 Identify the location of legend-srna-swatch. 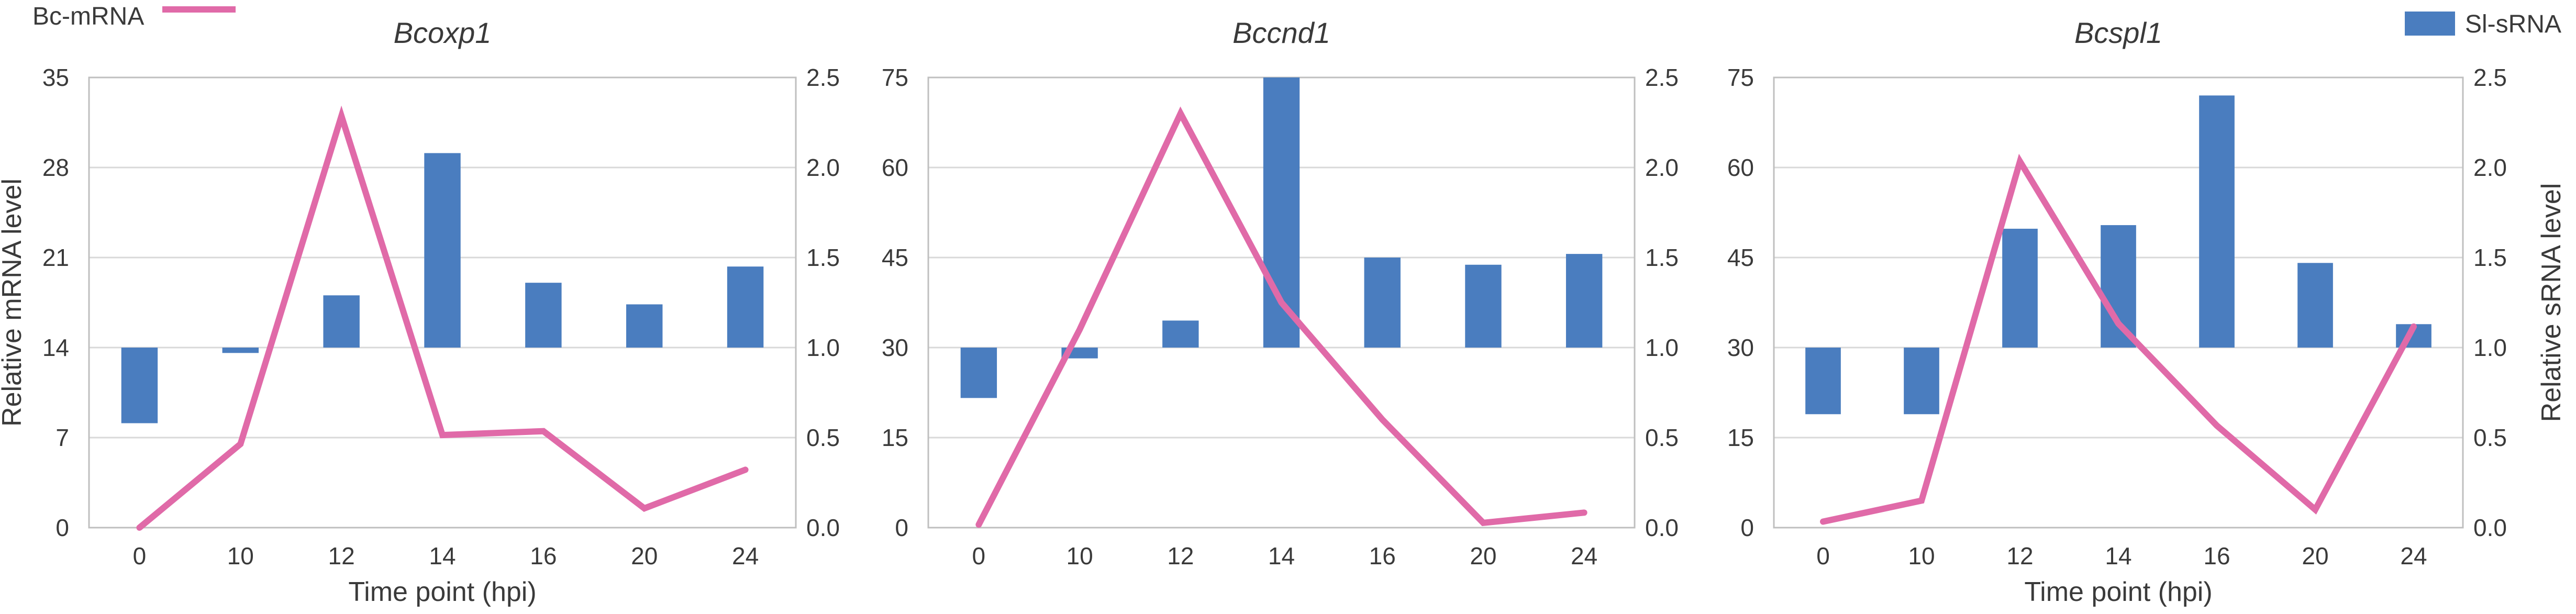
(2430, 24).